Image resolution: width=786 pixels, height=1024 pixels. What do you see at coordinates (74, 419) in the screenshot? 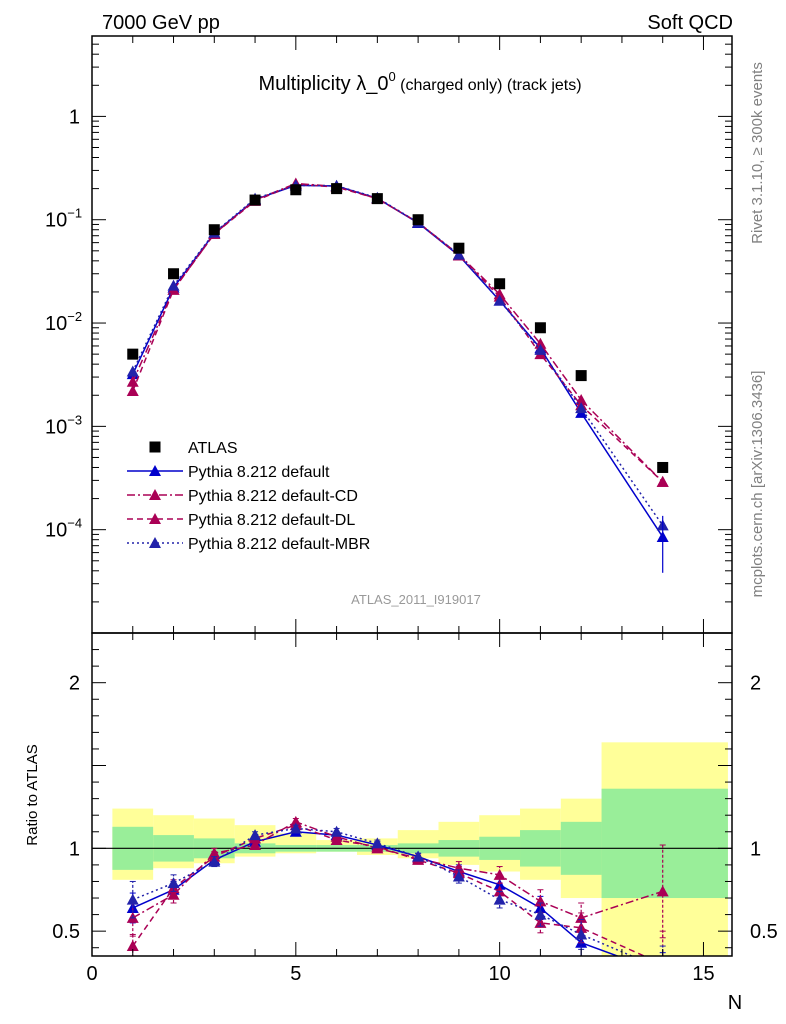
I see `y-tick-label-exponent: −3` at bounding box center [74, 419].